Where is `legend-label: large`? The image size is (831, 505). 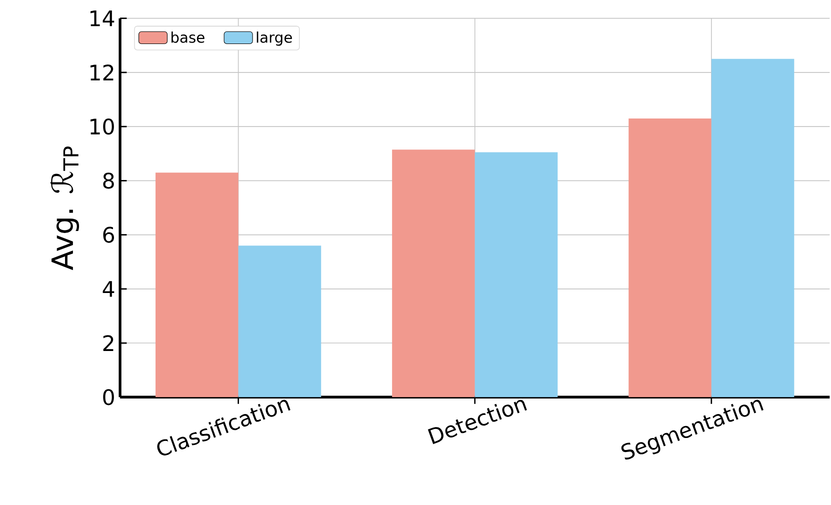
legend-label: large is located at coordinates (274, 38).